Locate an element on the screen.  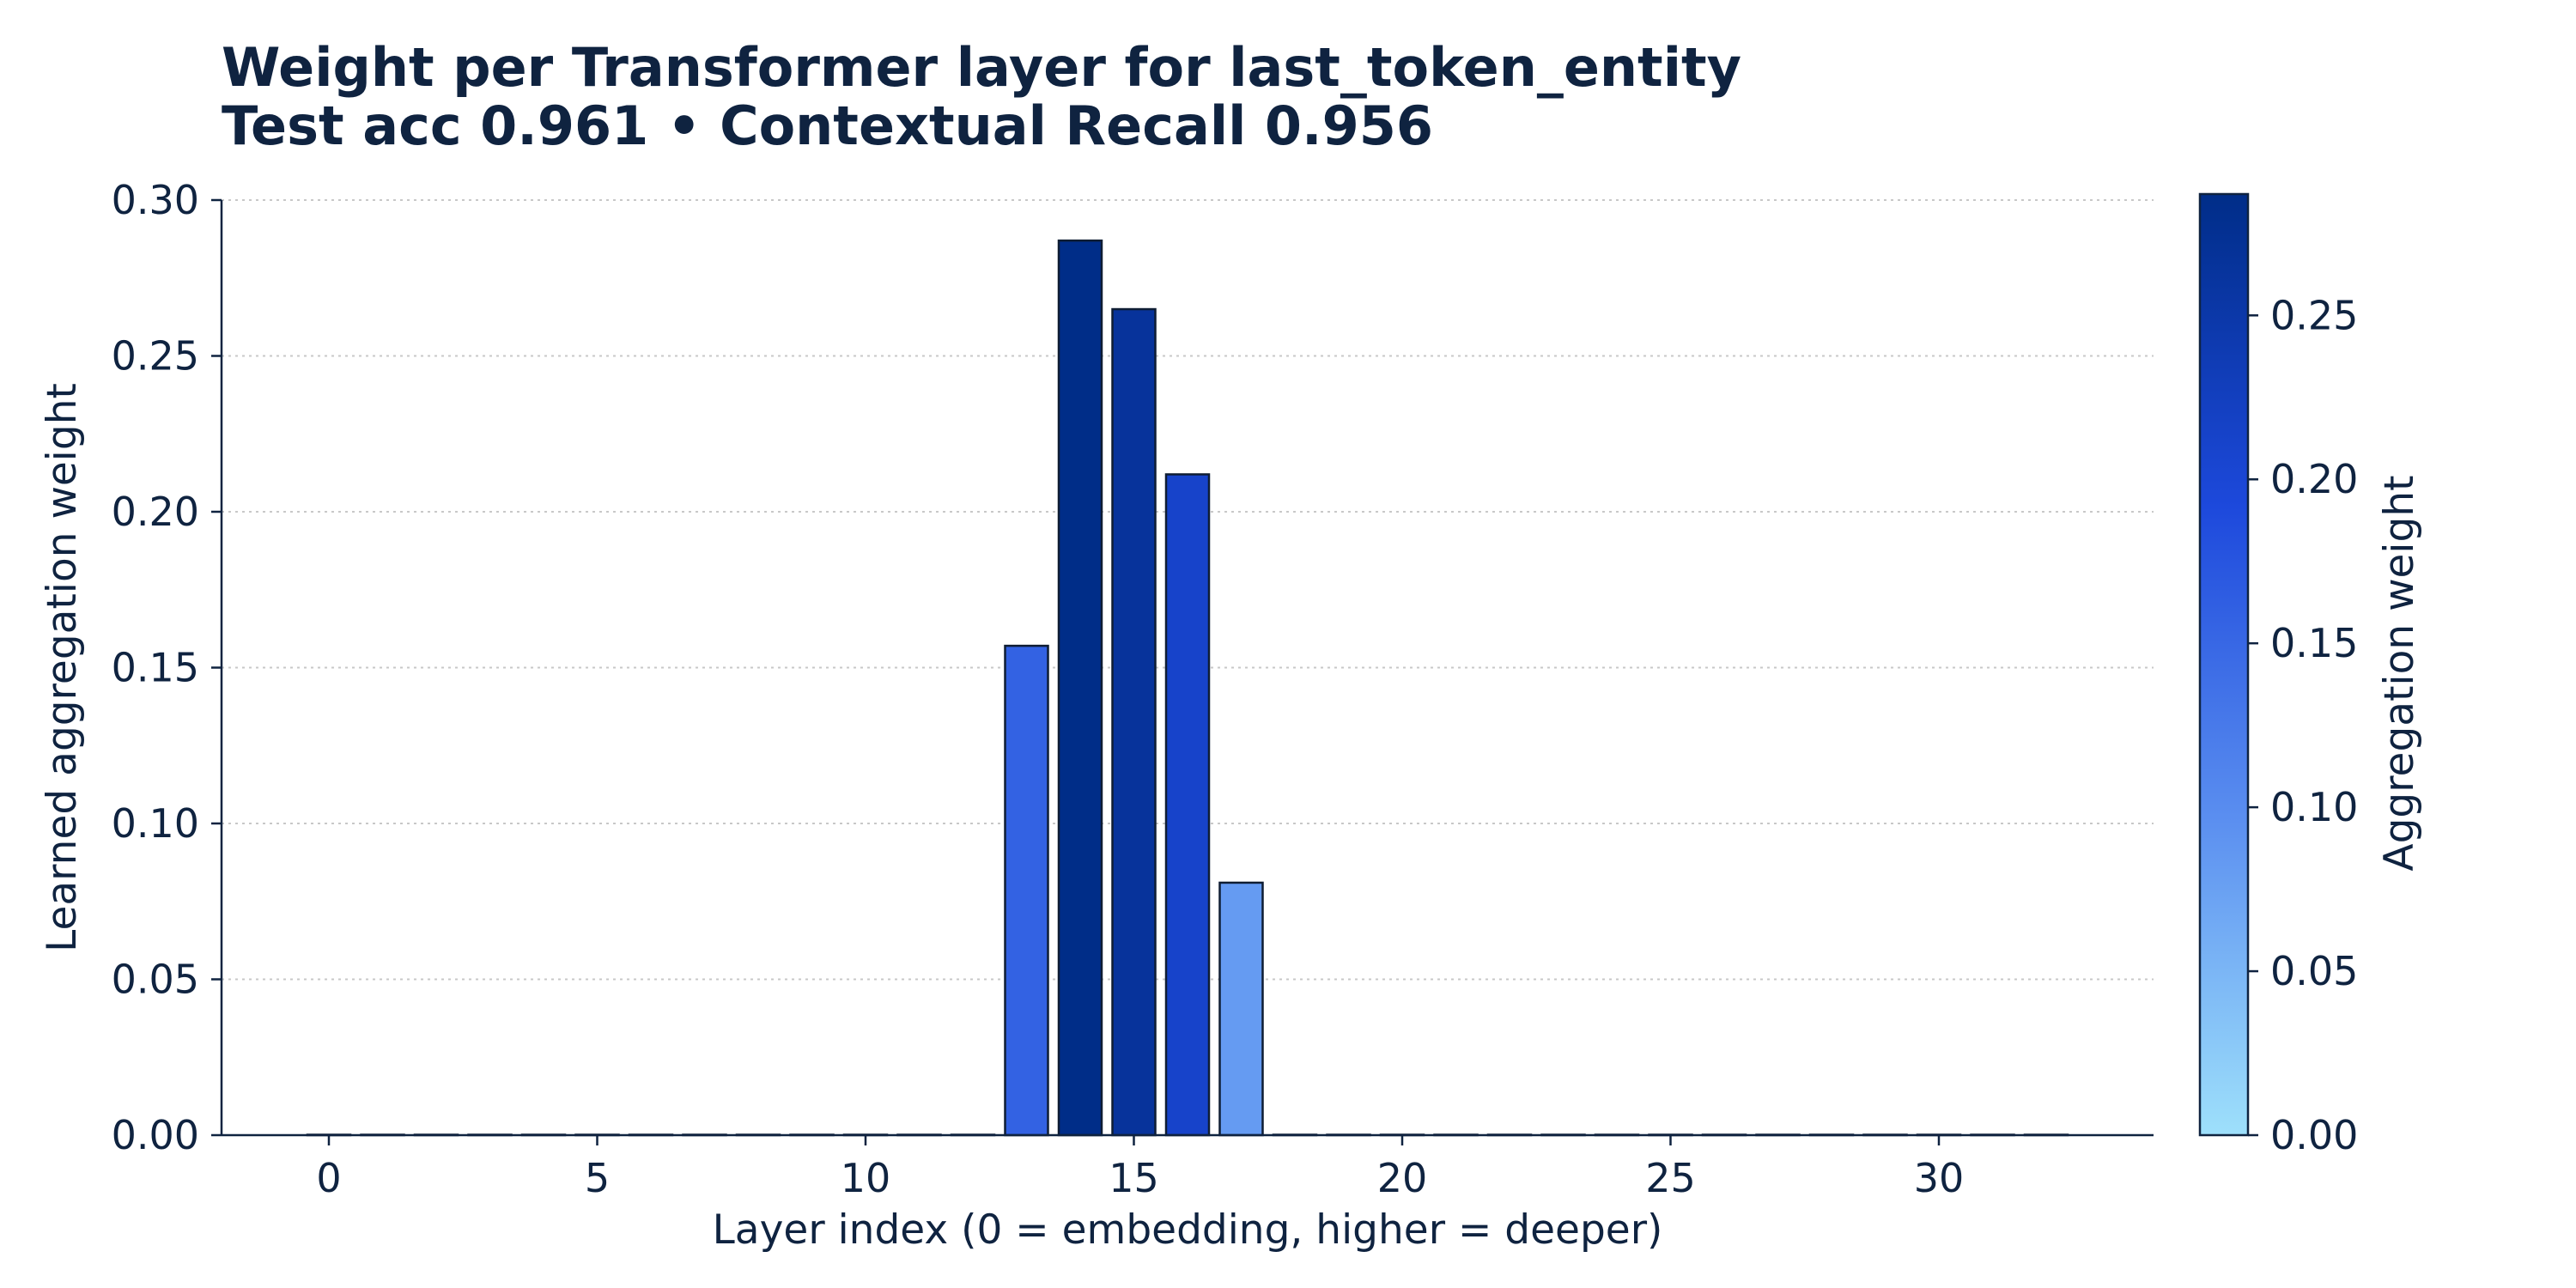
y-tick-label: 0.10 is located at coordinates (155, 823).